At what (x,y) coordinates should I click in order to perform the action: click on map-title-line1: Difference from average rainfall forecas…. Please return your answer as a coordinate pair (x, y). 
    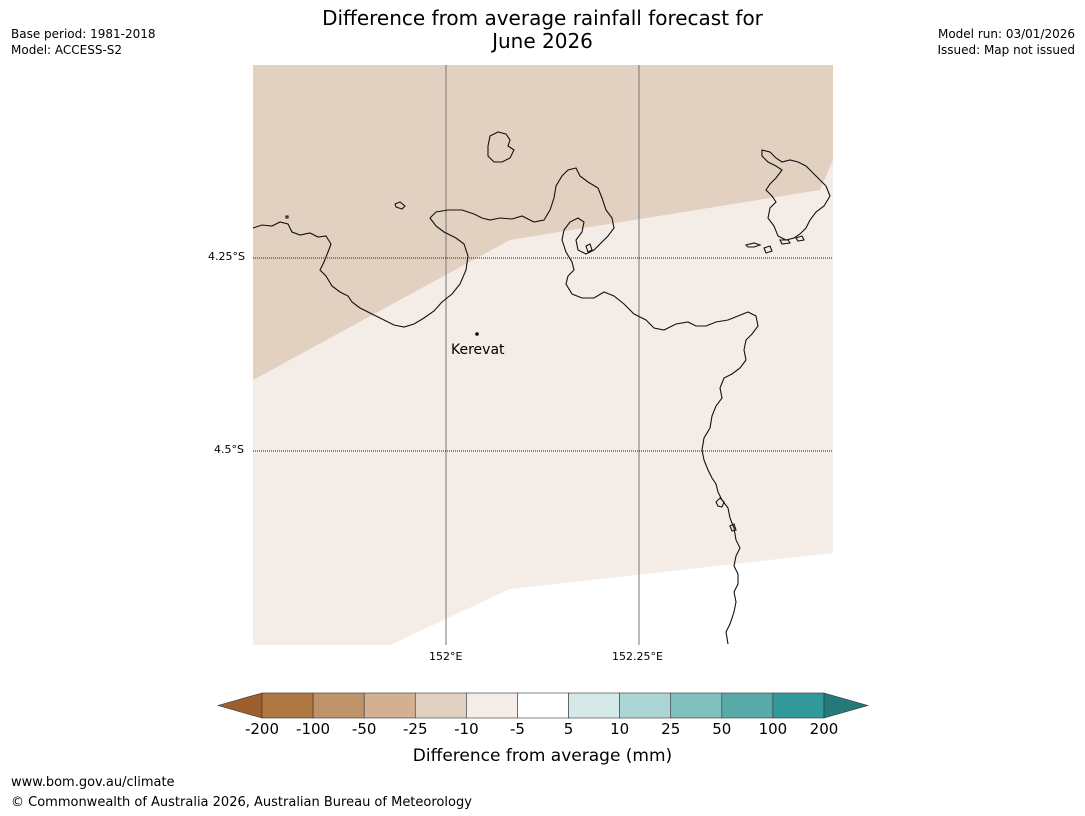
    Looking at the image, I should click on (542, 18).